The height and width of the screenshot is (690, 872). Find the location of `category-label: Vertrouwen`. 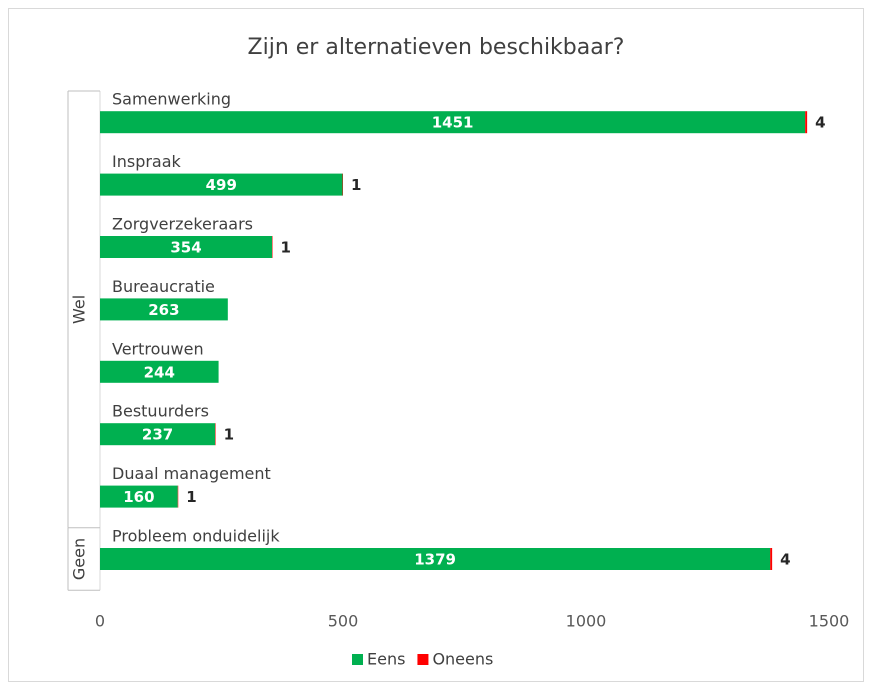

category-label: Vertrouwen is located at coordinates (158, 348).